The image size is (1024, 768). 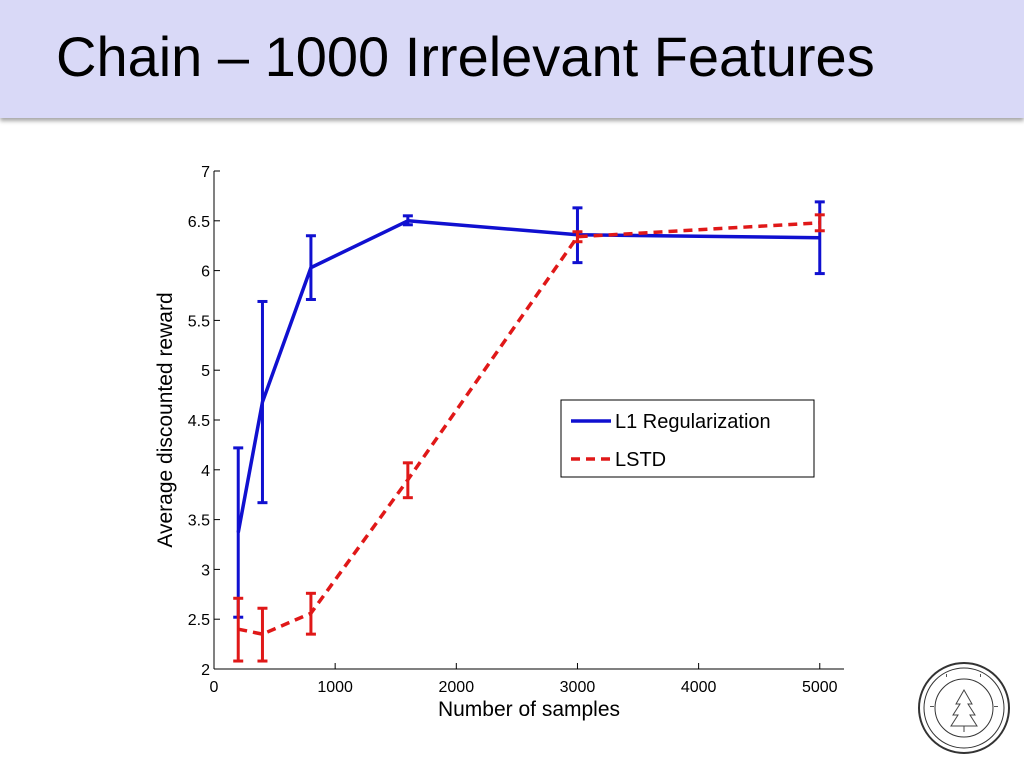 I want to click on y-tick-label: 6.5, so click(x=199, y=222).